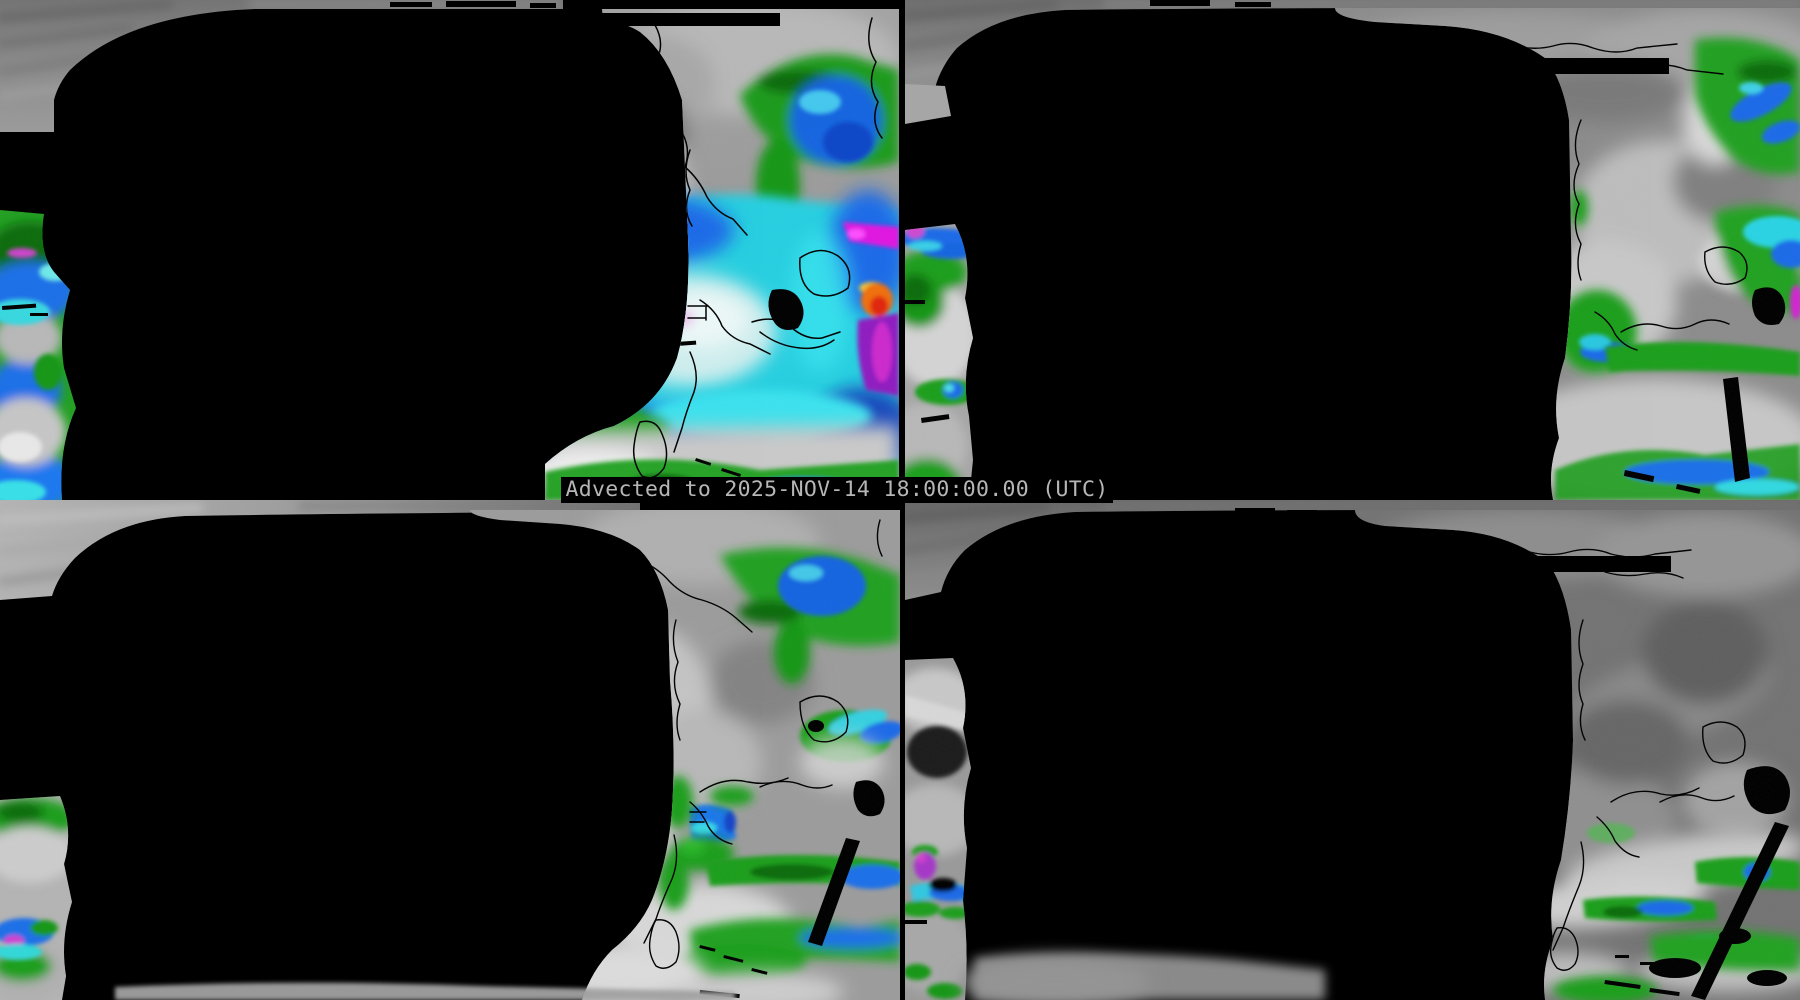  Describe the element at coordinates (1577, 755) in the screenshot. I see `cloud-imagery-layer` at that location.